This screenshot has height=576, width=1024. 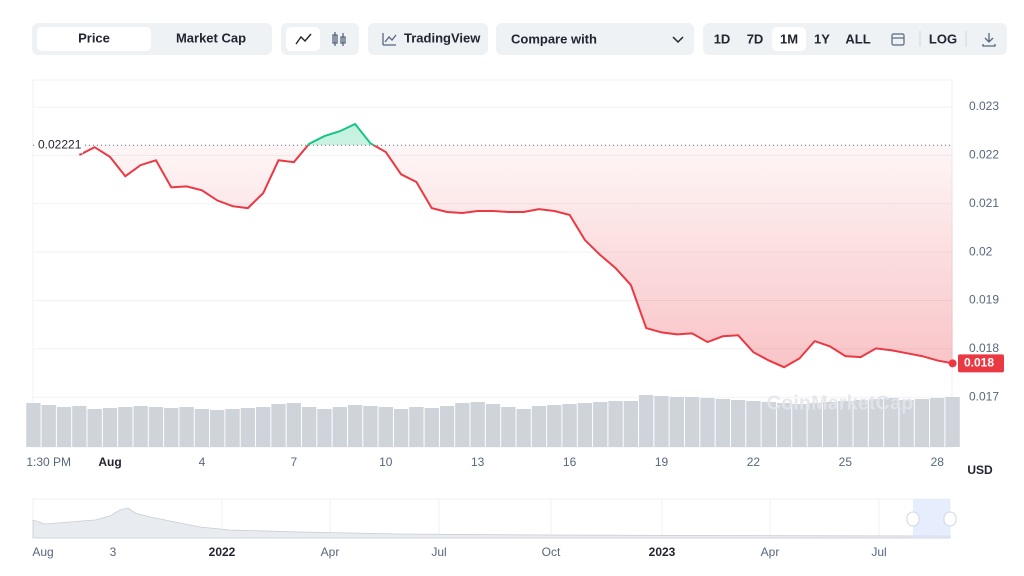 I want to click on x-tick-label: 1:30 PM, so click(x=48, y=462).